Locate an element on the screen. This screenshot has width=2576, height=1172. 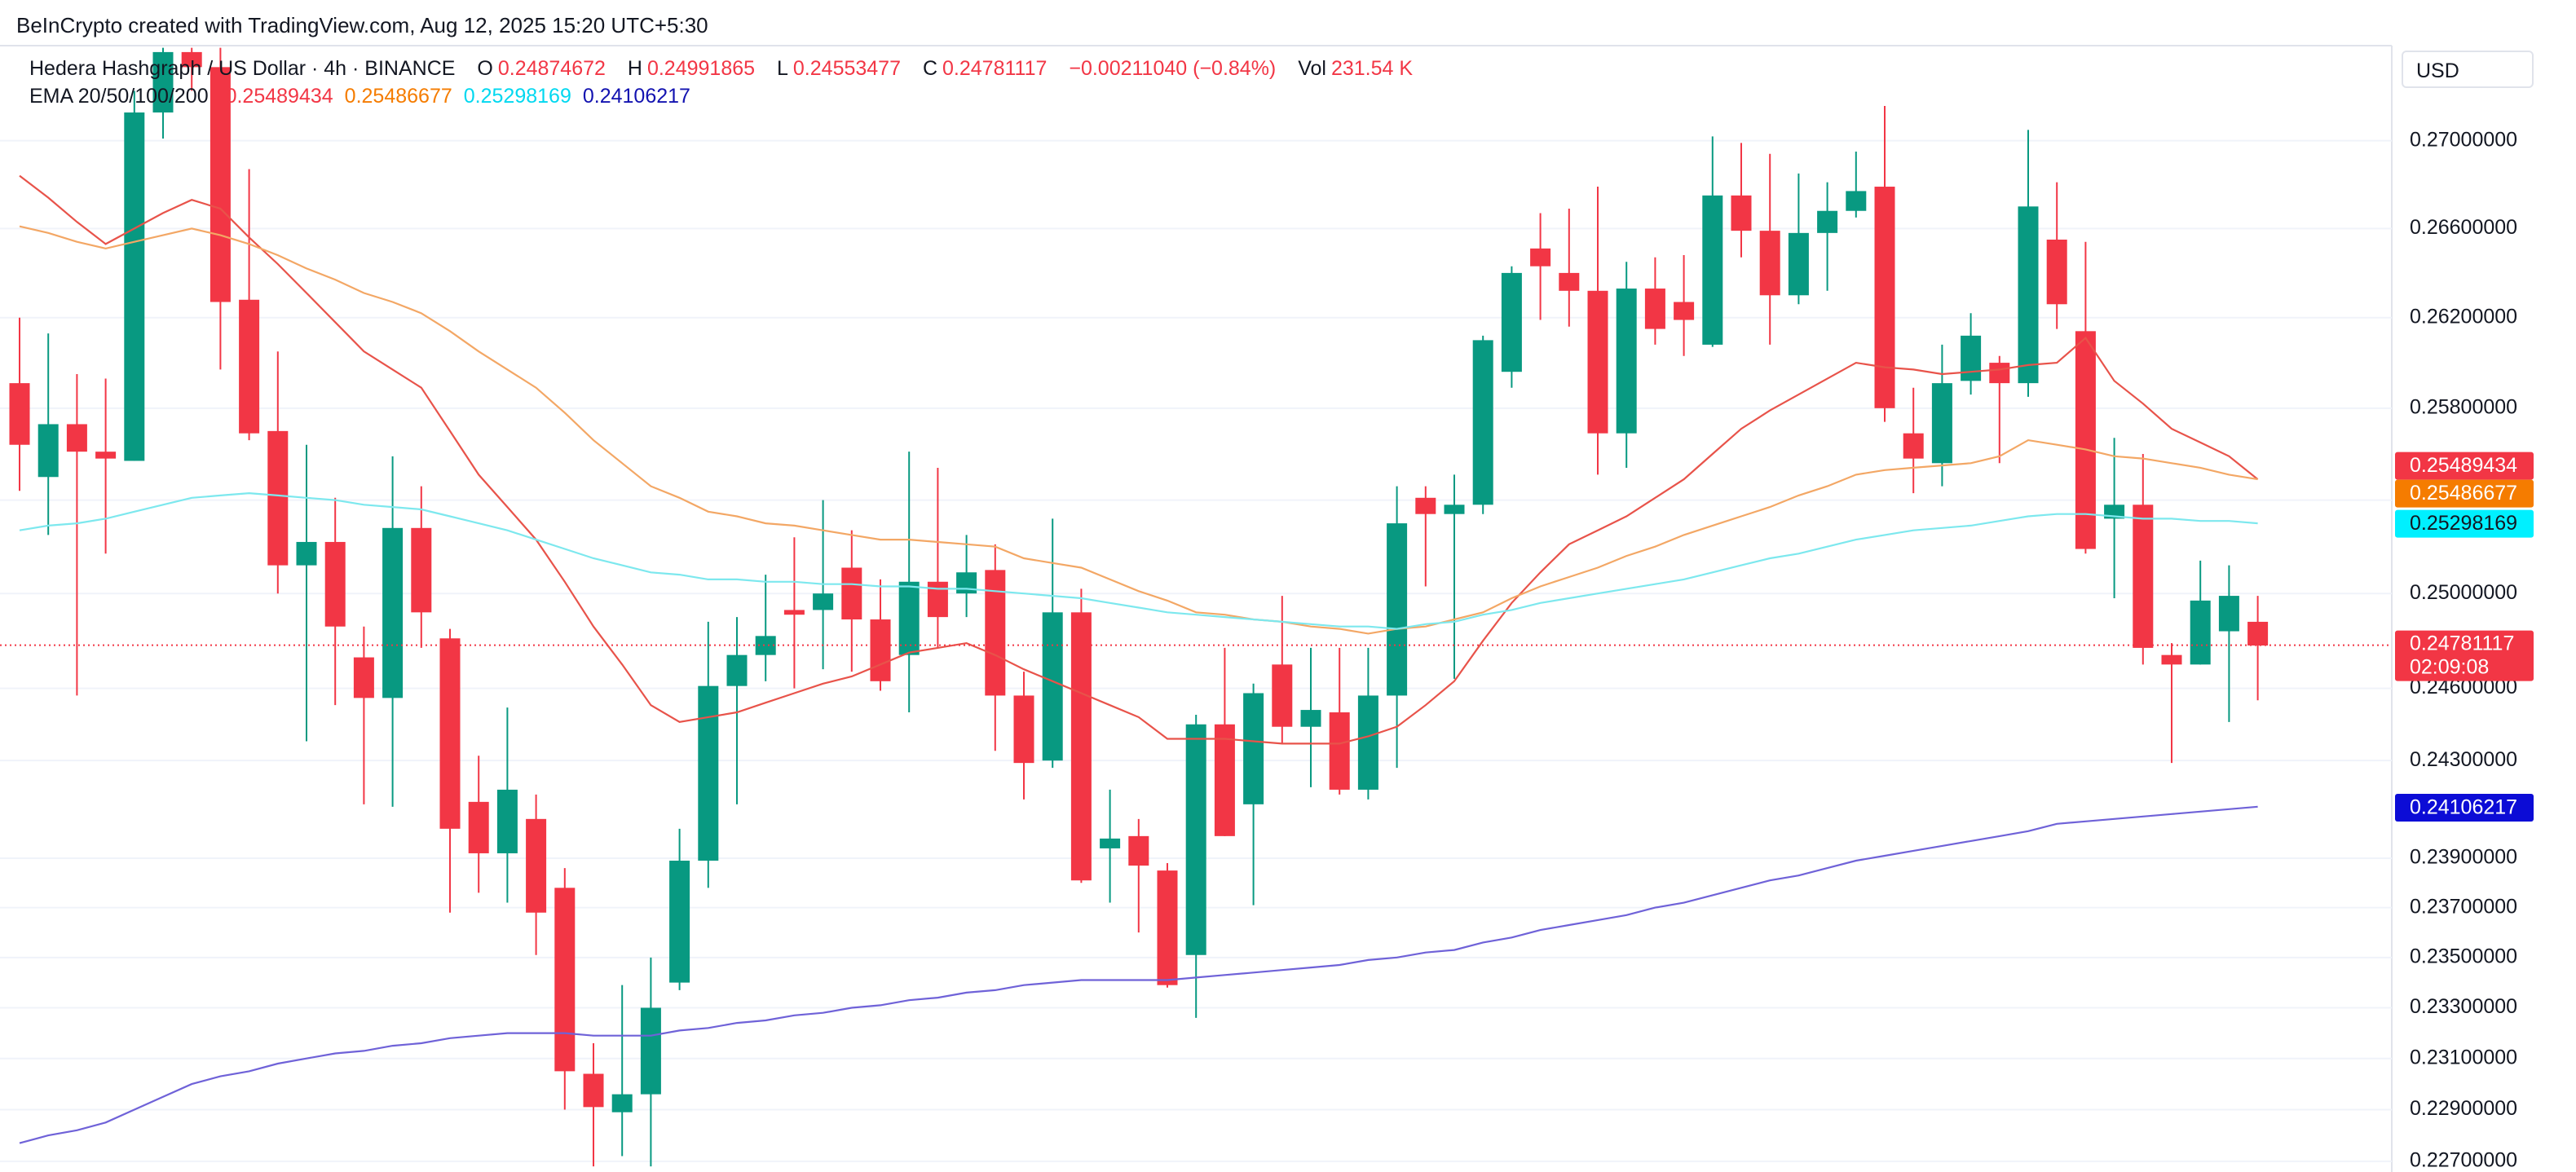
y-tick-label: 0.22700000 is located at coordinates (2463, 1159).